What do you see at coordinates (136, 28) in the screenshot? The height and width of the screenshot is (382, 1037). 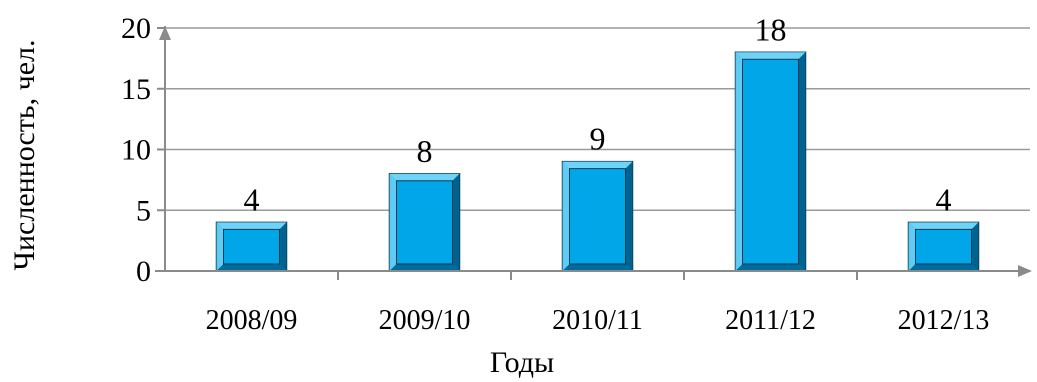 I see `y-tick-label: 20` at bounding box center [136, 28].